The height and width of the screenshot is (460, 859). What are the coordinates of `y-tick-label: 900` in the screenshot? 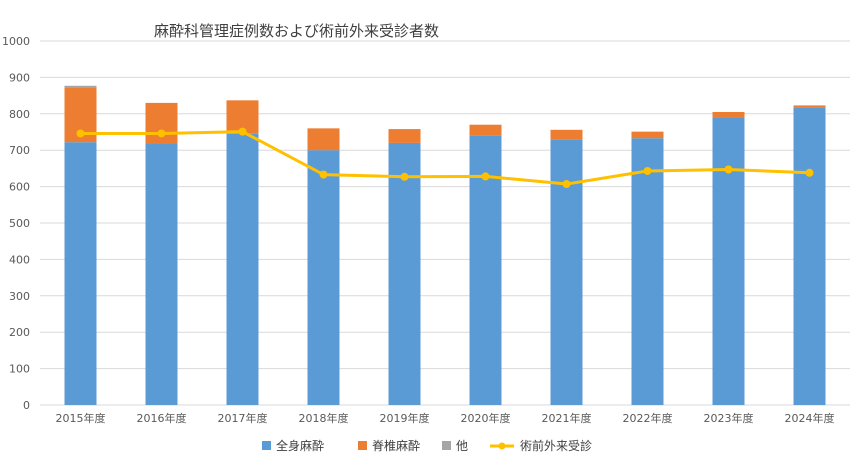 It's located at (19, 77).